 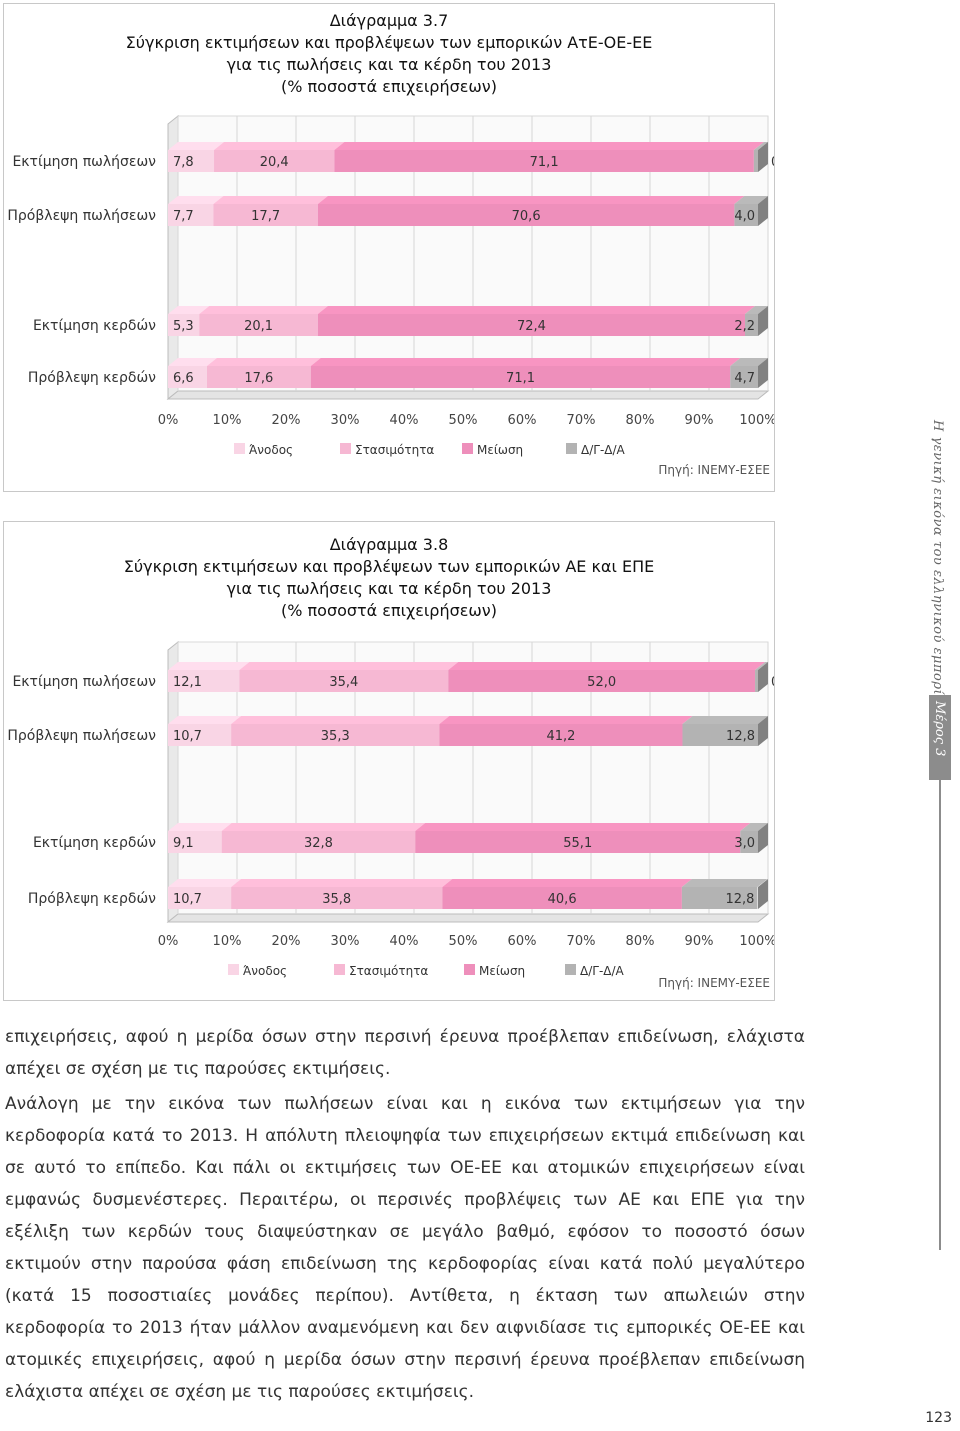 I want to click on data-label: 17,6, so click(x=258, y=378).